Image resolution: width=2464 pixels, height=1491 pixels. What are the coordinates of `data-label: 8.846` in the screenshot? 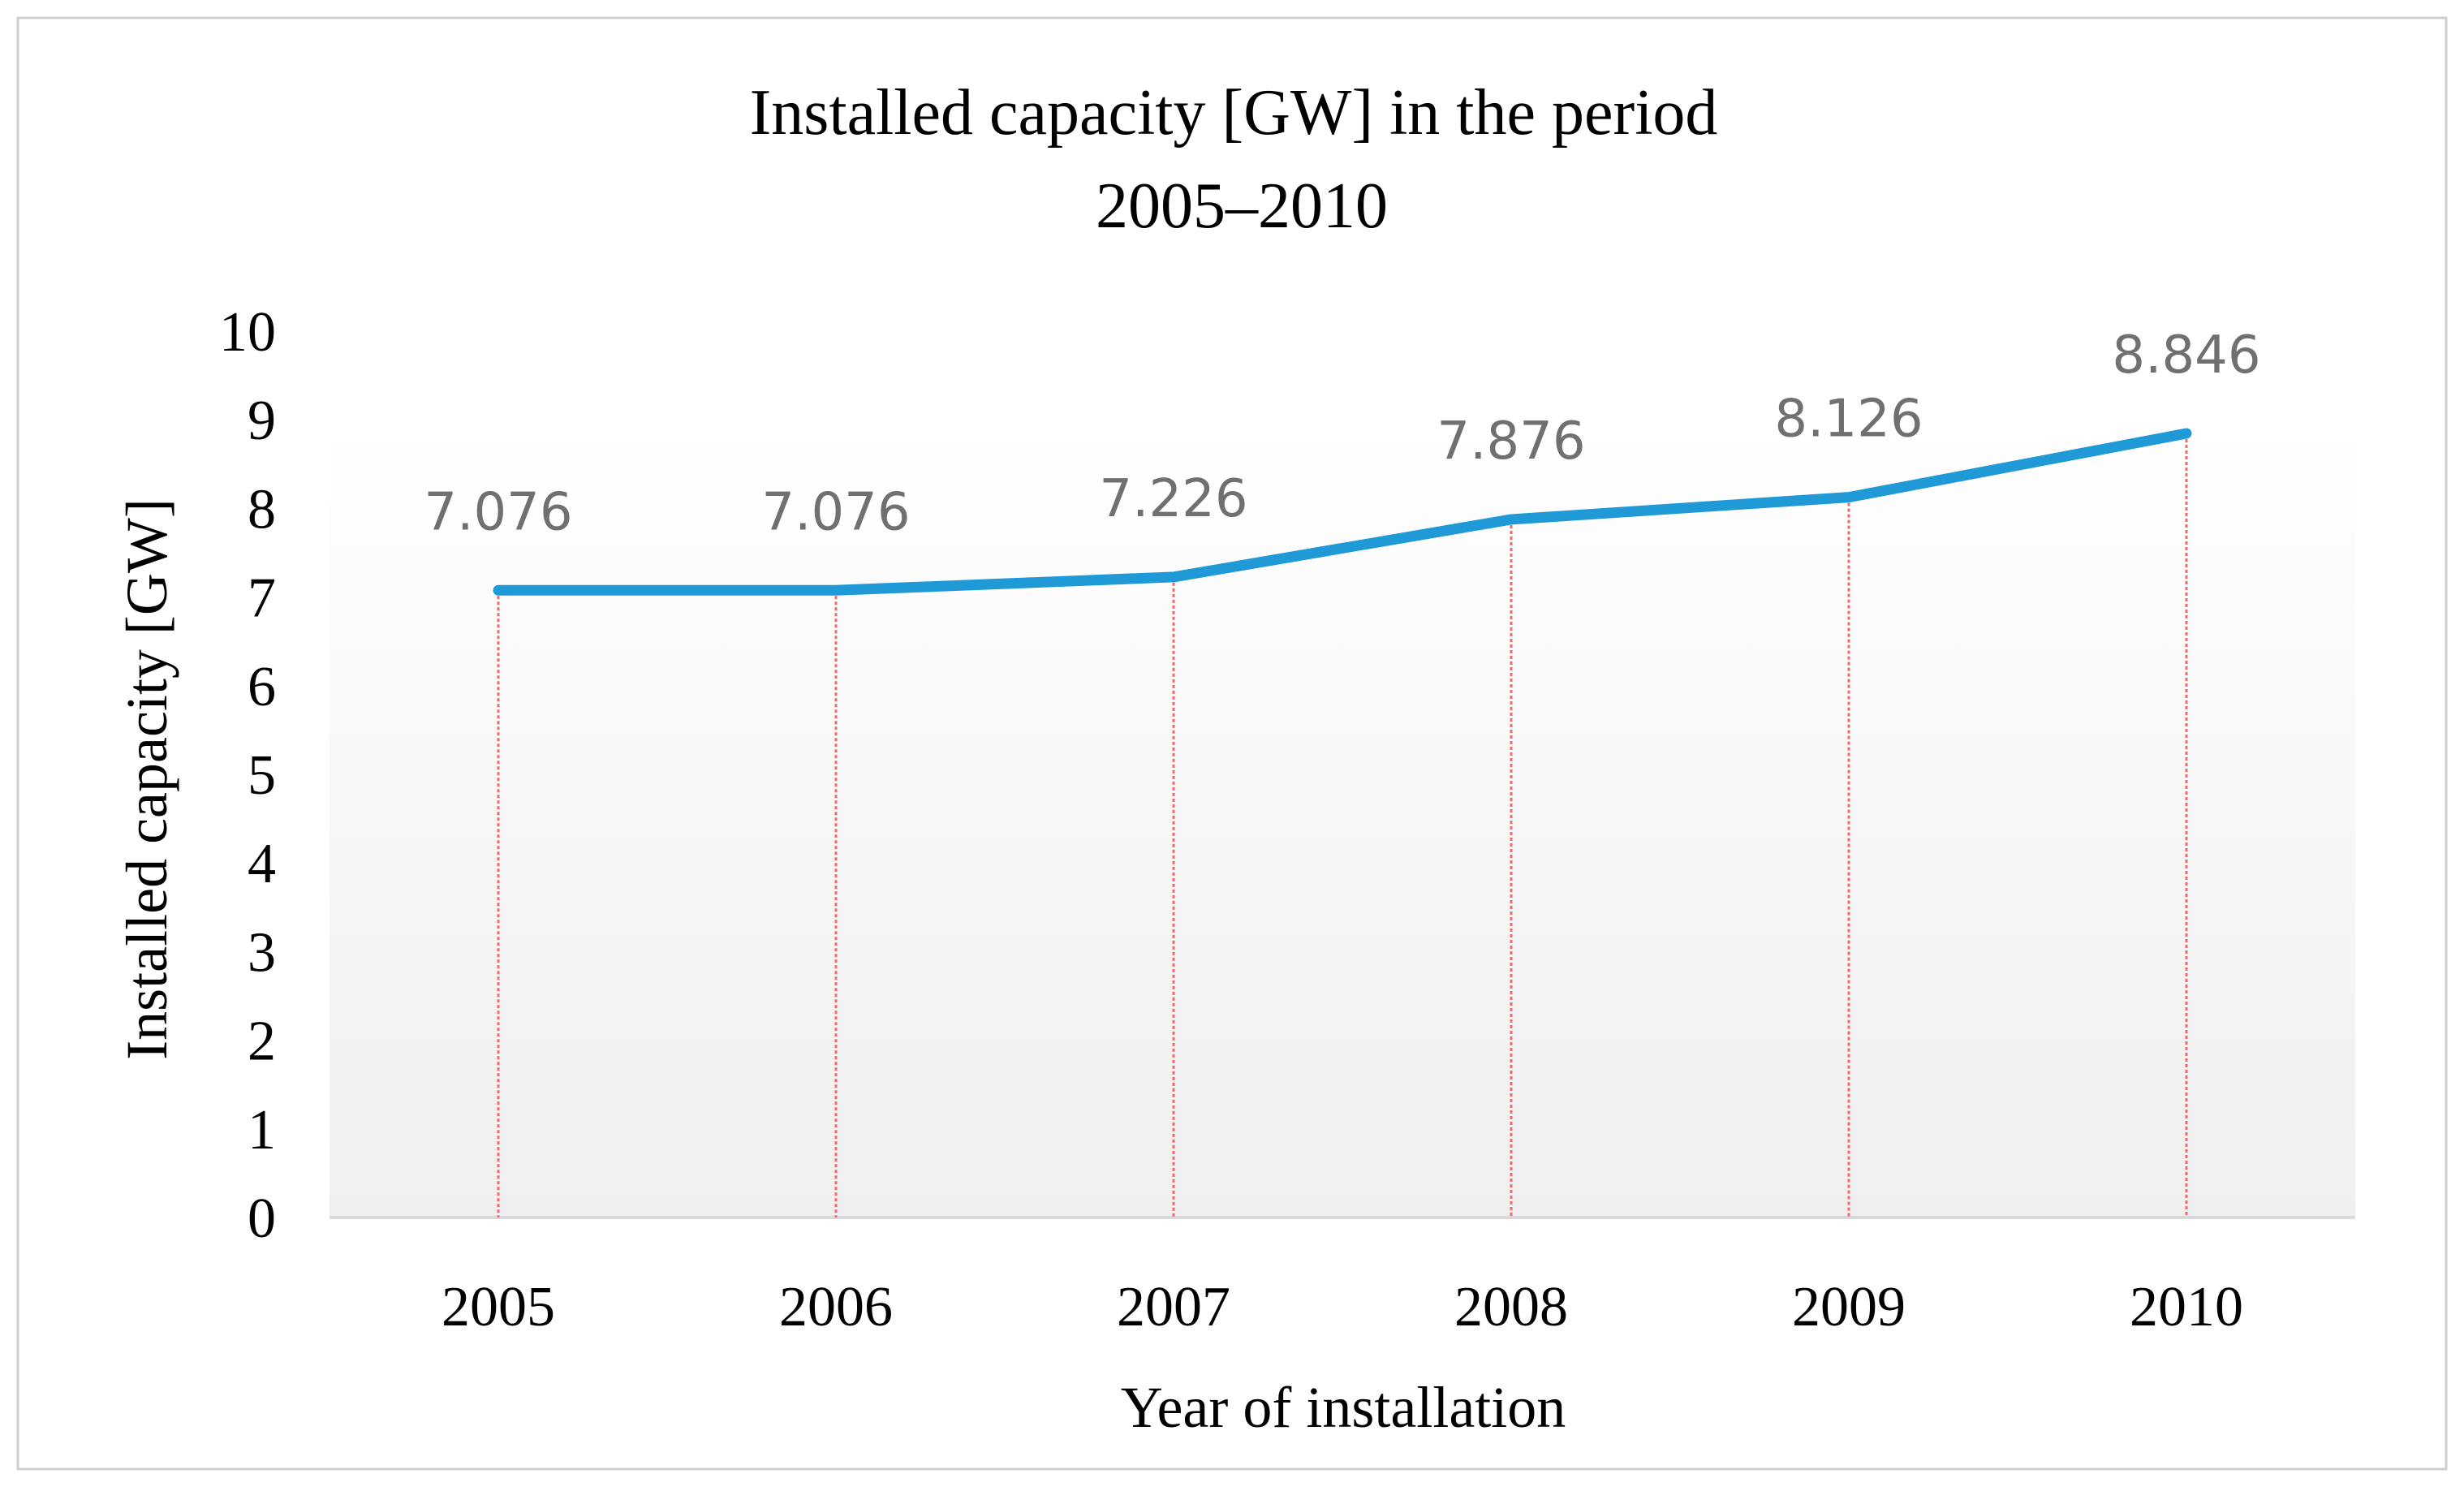 It's located at (2186, 355).